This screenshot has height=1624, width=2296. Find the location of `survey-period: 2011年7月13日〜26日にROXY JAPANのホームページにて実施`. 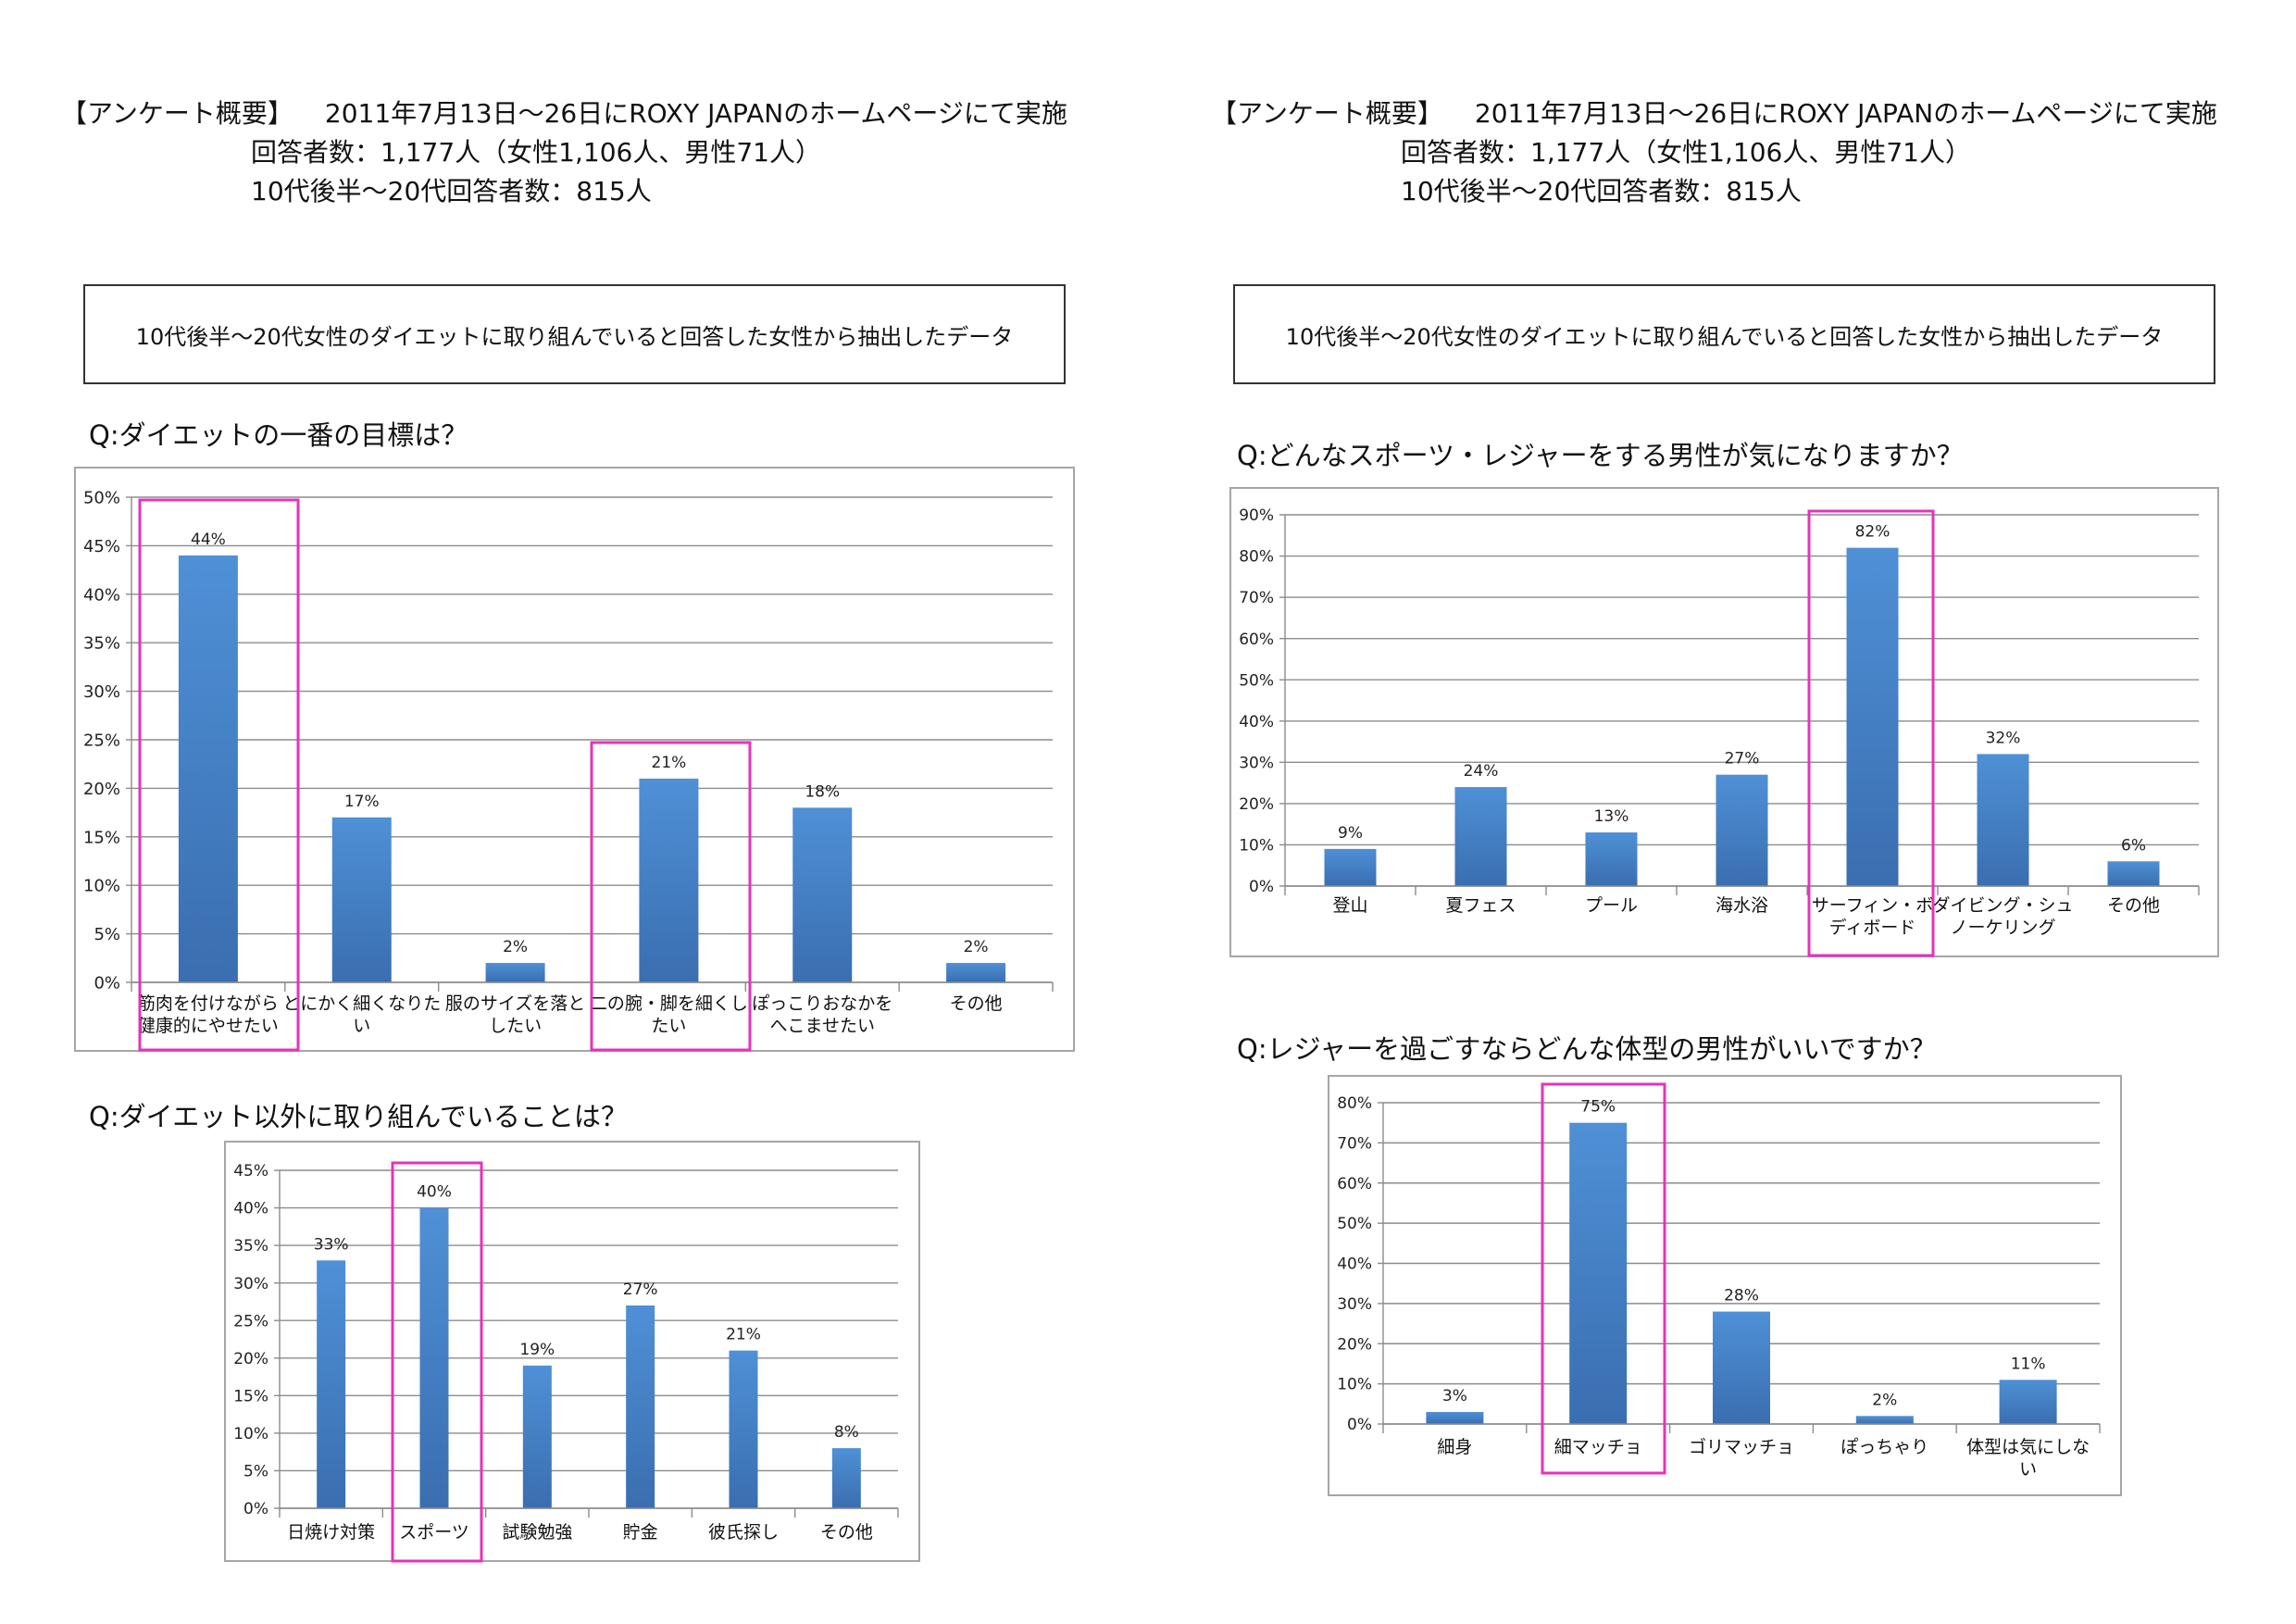

survey-period: 2011年7月13日〜26日にROXY JAPANのホームページにて実施 is located at coordinates (1845, 113).